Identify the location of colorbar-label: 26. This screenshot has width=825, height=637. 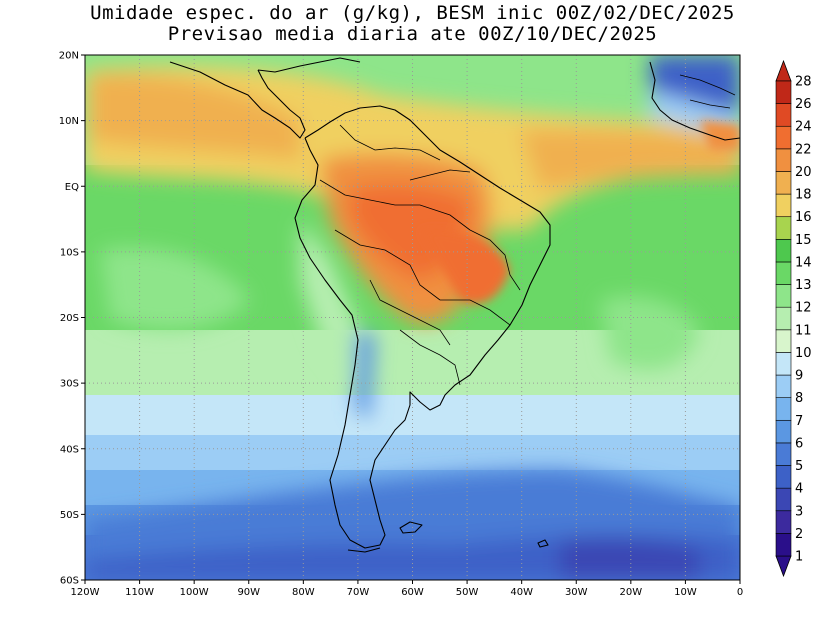
(803, 104).